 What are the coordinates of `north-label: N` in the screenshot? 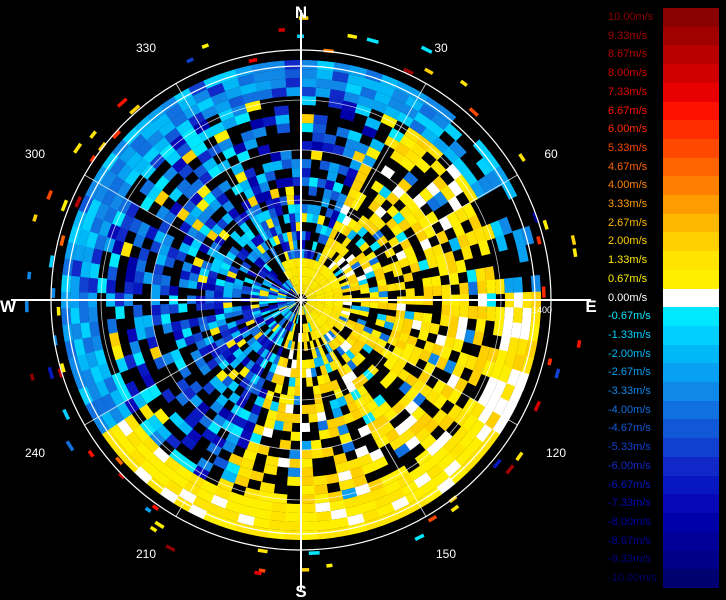 It's located at (301, 12).